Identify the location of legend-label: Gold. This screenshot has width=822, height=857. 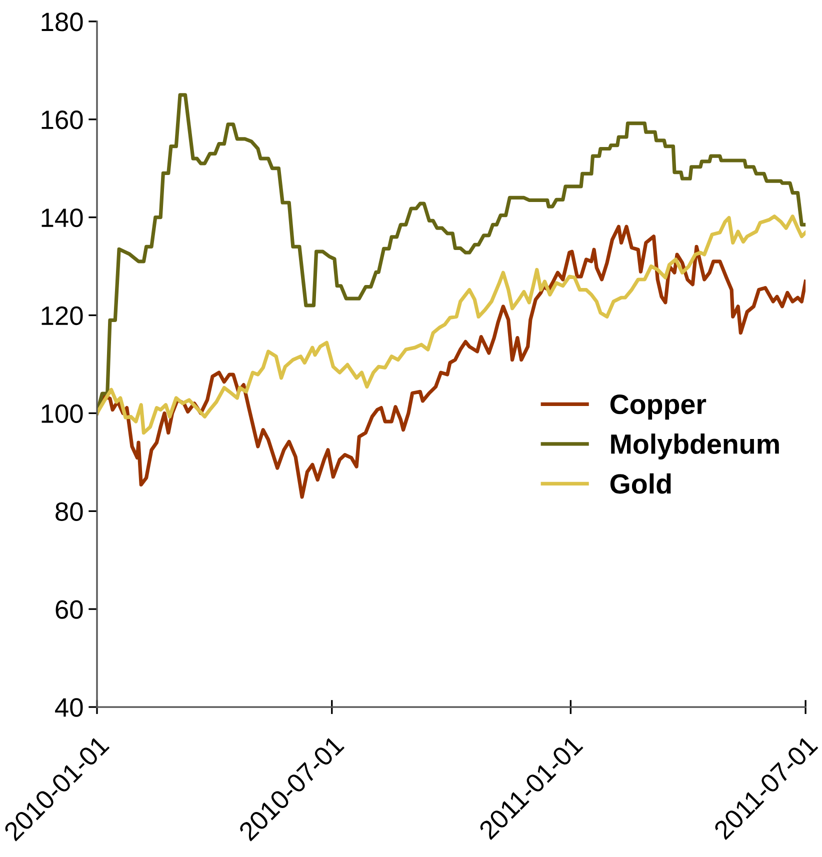
(640, 483).